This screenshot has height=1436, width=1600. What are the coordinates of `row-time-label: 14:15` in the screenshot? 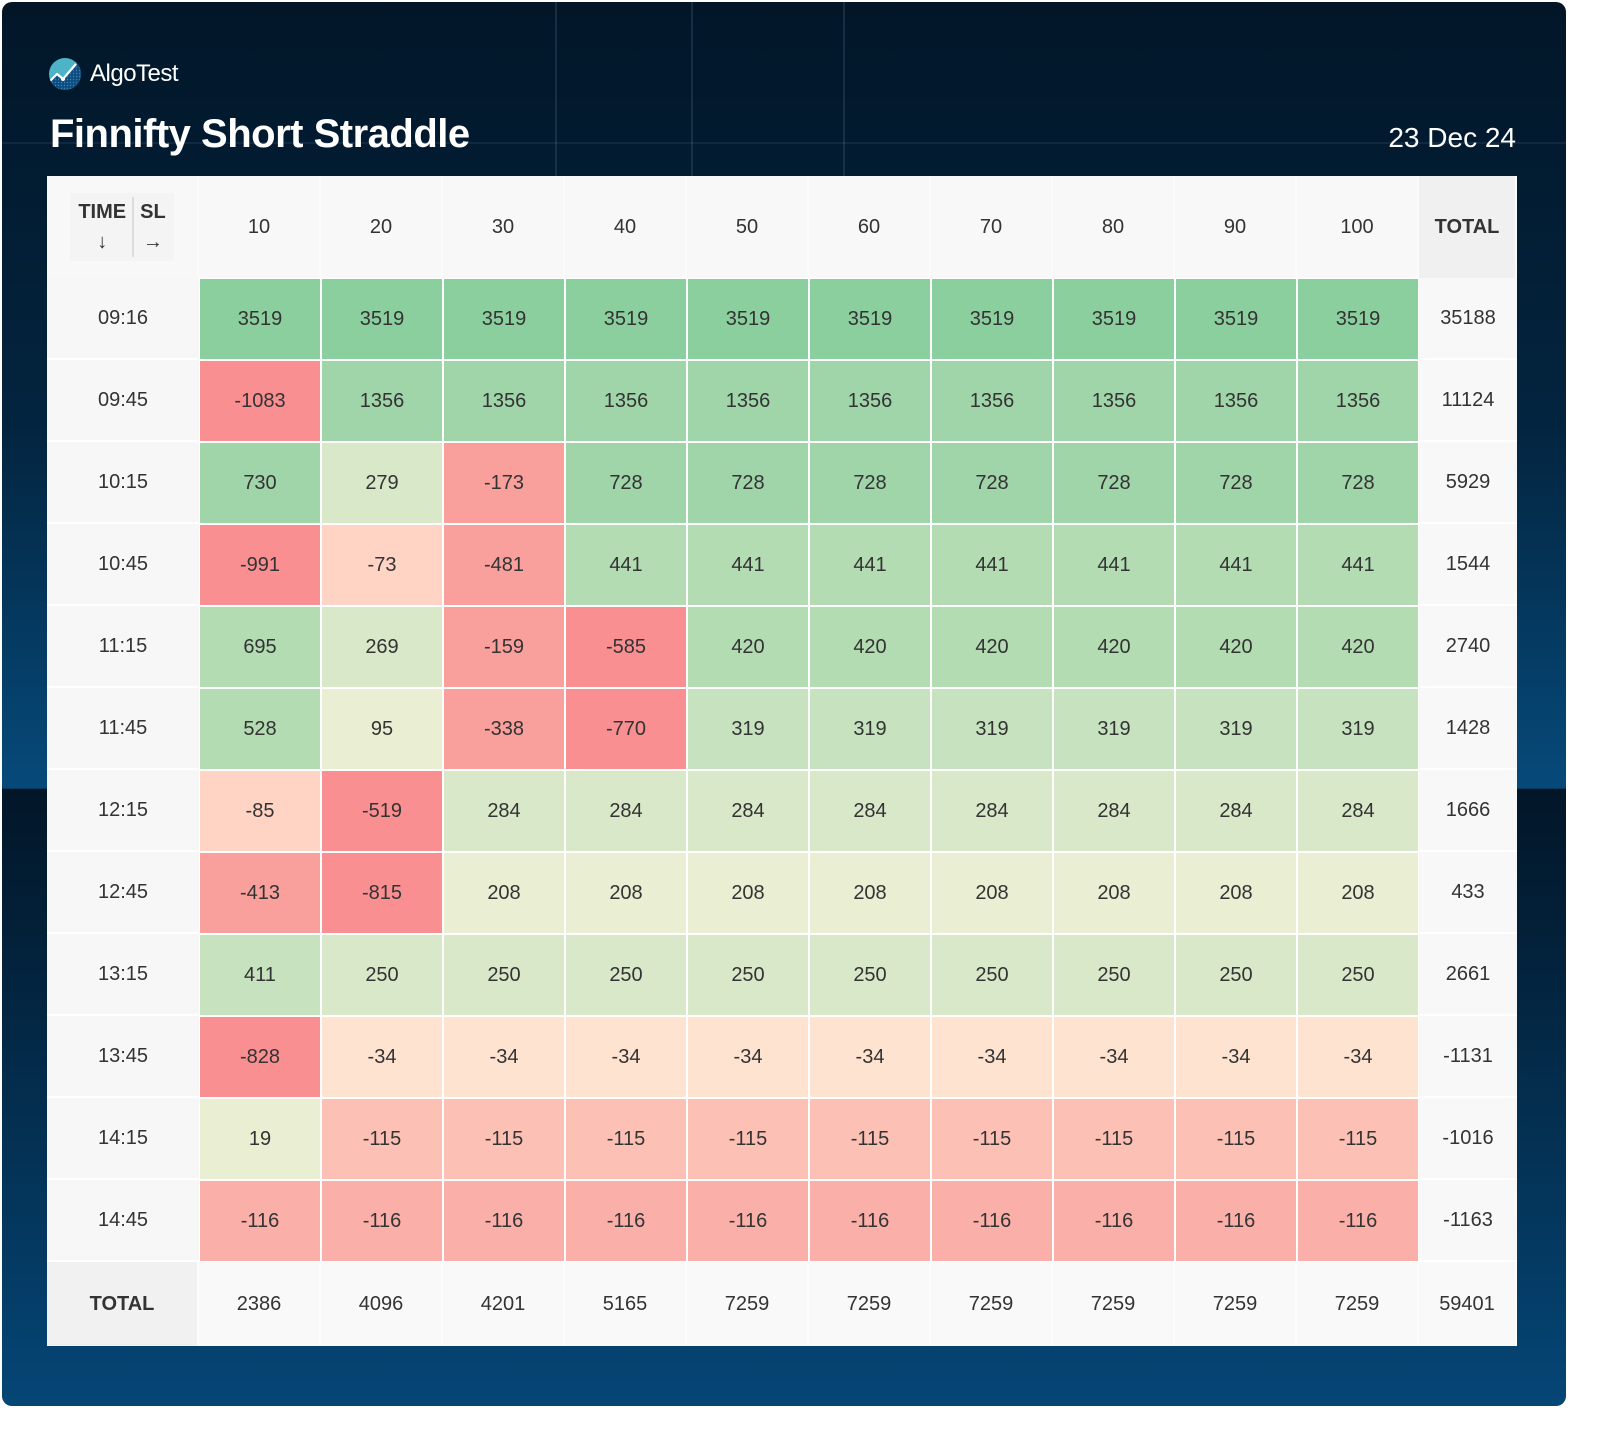 It's located at (123, 1139).